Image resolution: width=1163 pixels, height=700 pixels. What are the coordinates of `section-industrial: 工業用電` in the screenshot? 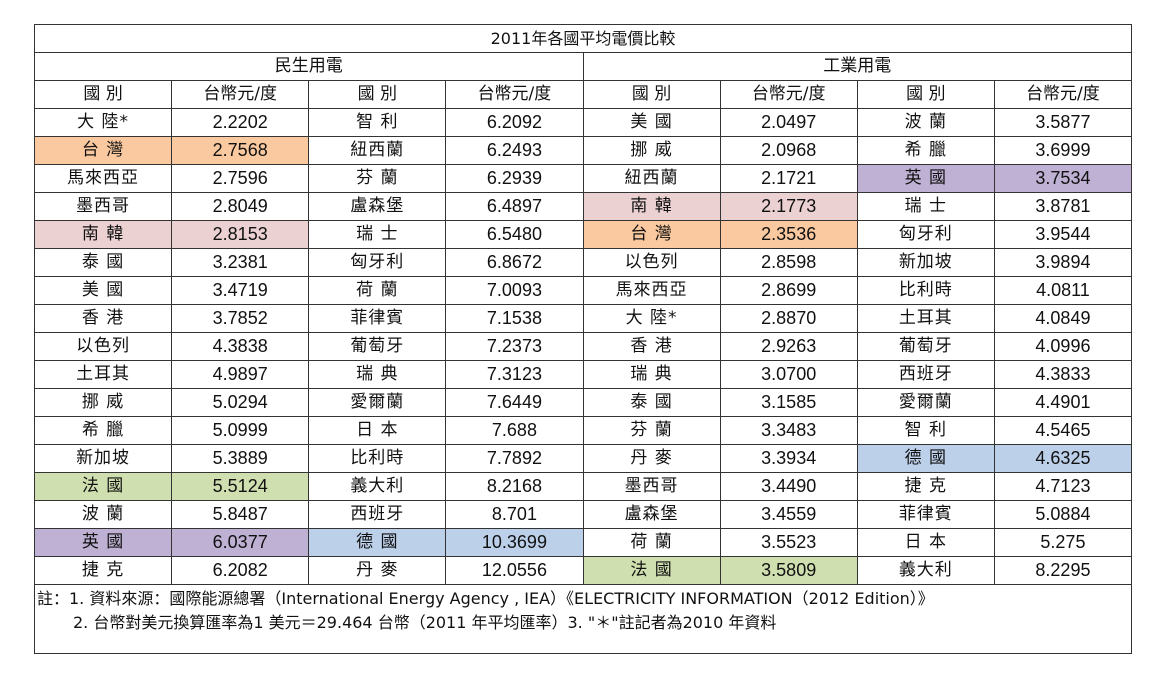 It's located at (857, 66).